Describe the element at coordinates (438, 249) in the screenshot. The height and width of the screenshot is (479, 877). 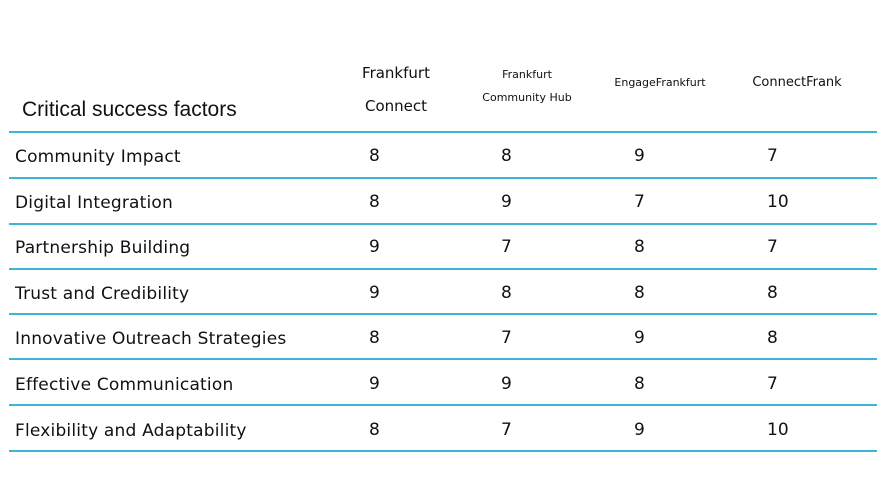
I see `table-row: Partnership Building 9 7 8 7` at that location.